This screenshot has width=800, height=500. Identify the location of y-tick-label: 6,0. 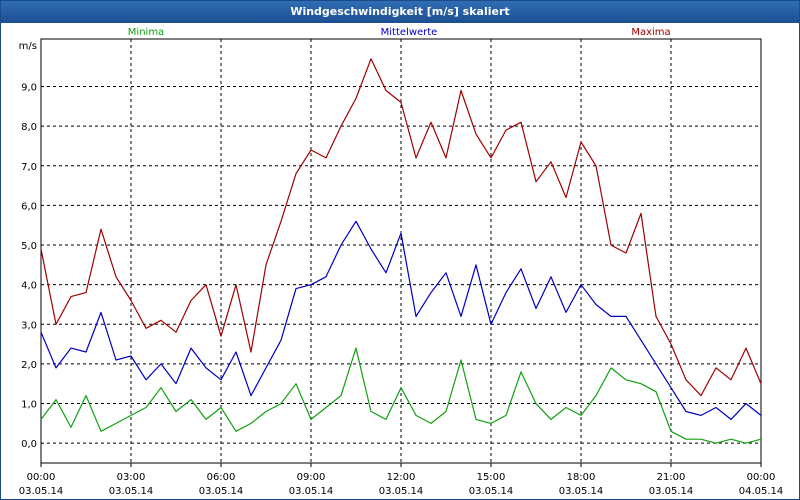
(29, 206).